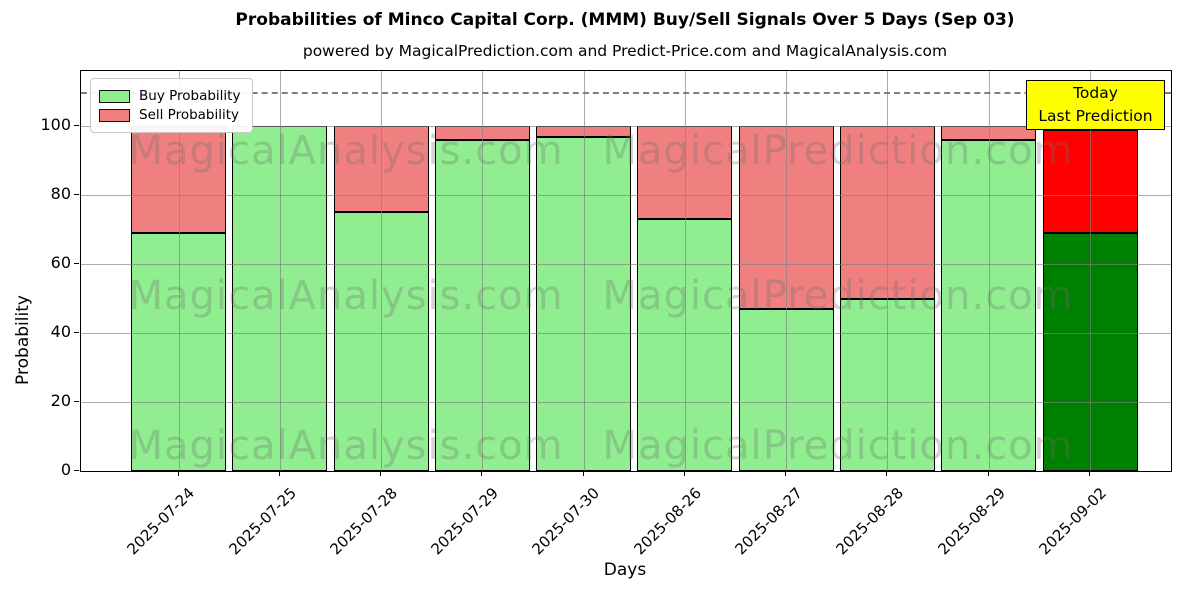 This screenshot has height=600, width=1200. What do you see at coordinates (363, 521) in the screenshot?
I see `x-tick-label: 2025-07-28` at bounding box center [363, 521].